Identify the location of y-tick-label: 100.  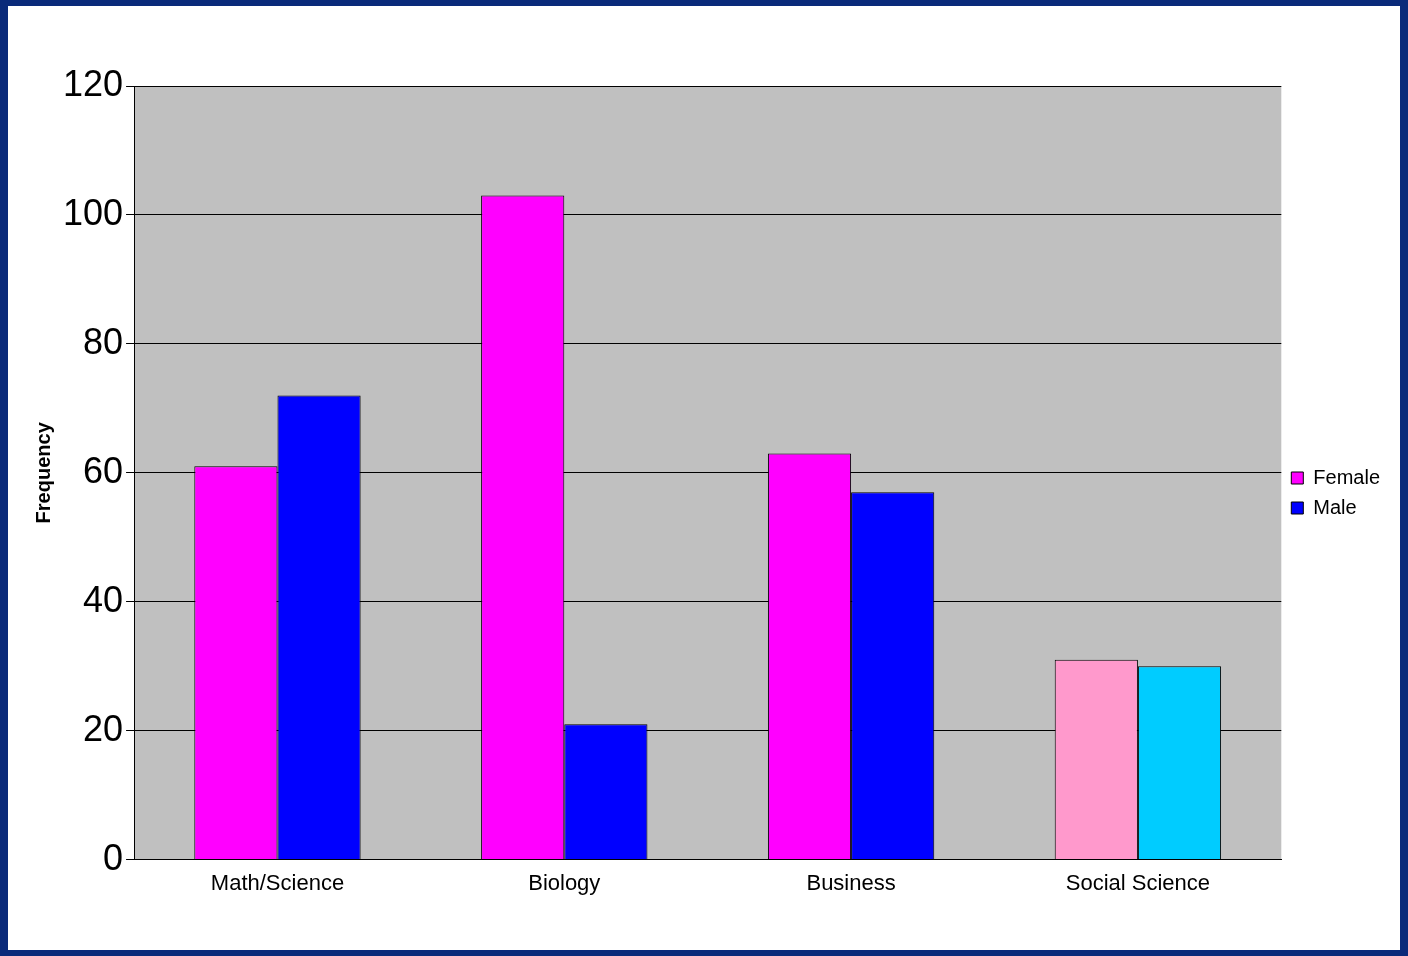
(93, 212).